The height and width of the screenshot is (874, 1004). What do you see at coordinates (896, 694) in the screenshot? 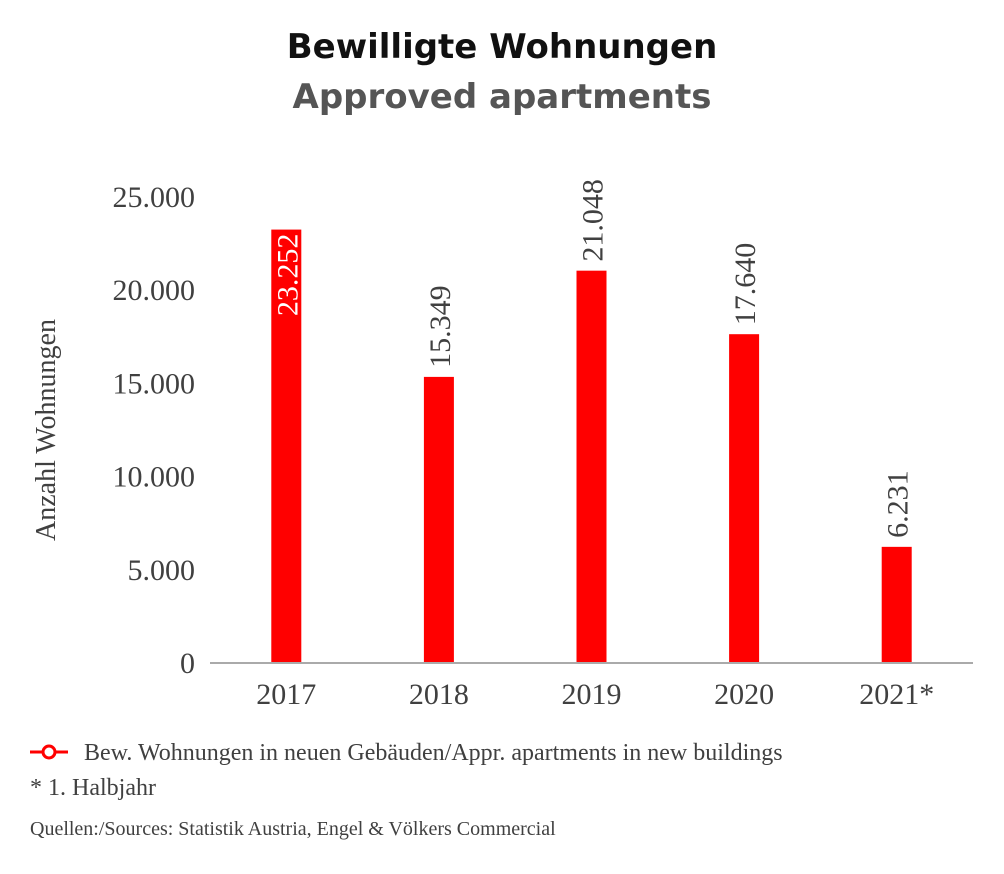
I see `x-tick-label: 2021*` at bounding box center [896, 694].